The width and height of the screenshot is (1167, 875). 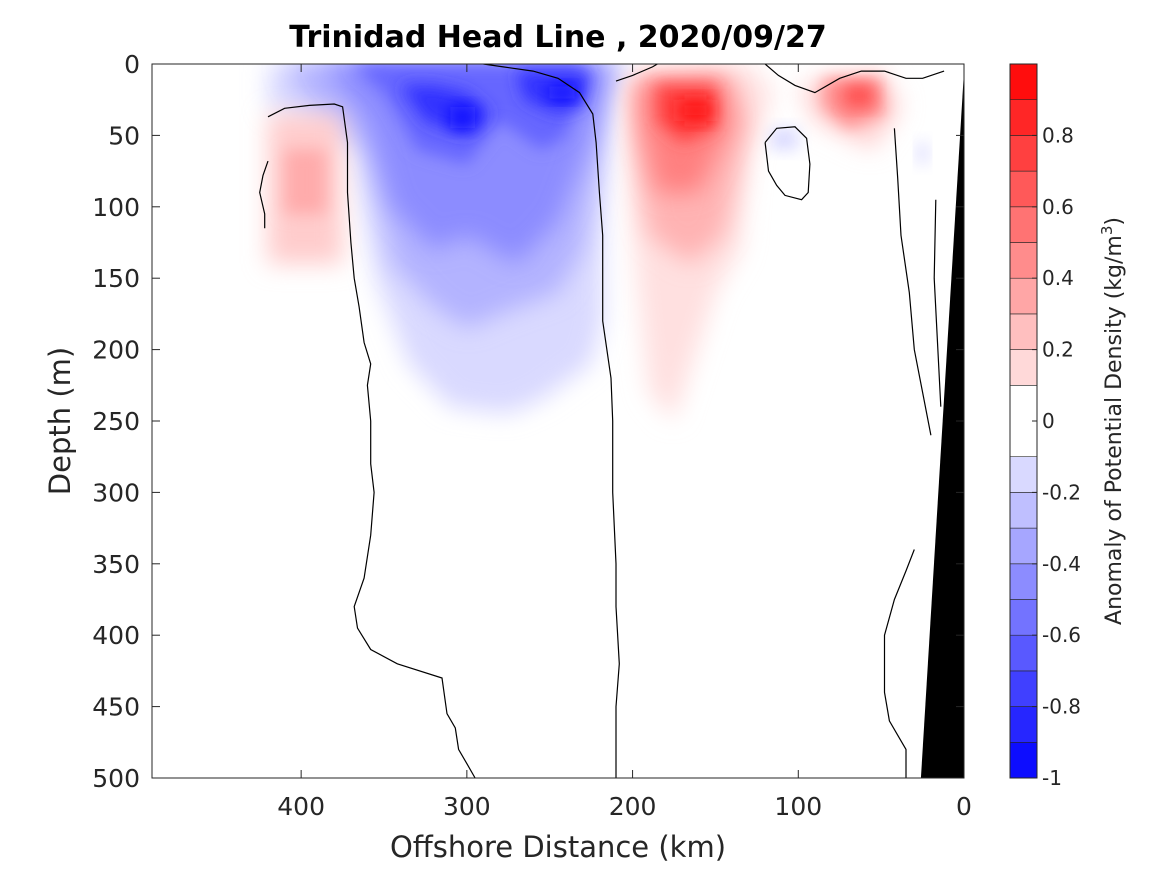 What do you see at coordinates (132, 64) in the screenshot?
I see `y-tick-label: 0` at bounding box center [132, 64].